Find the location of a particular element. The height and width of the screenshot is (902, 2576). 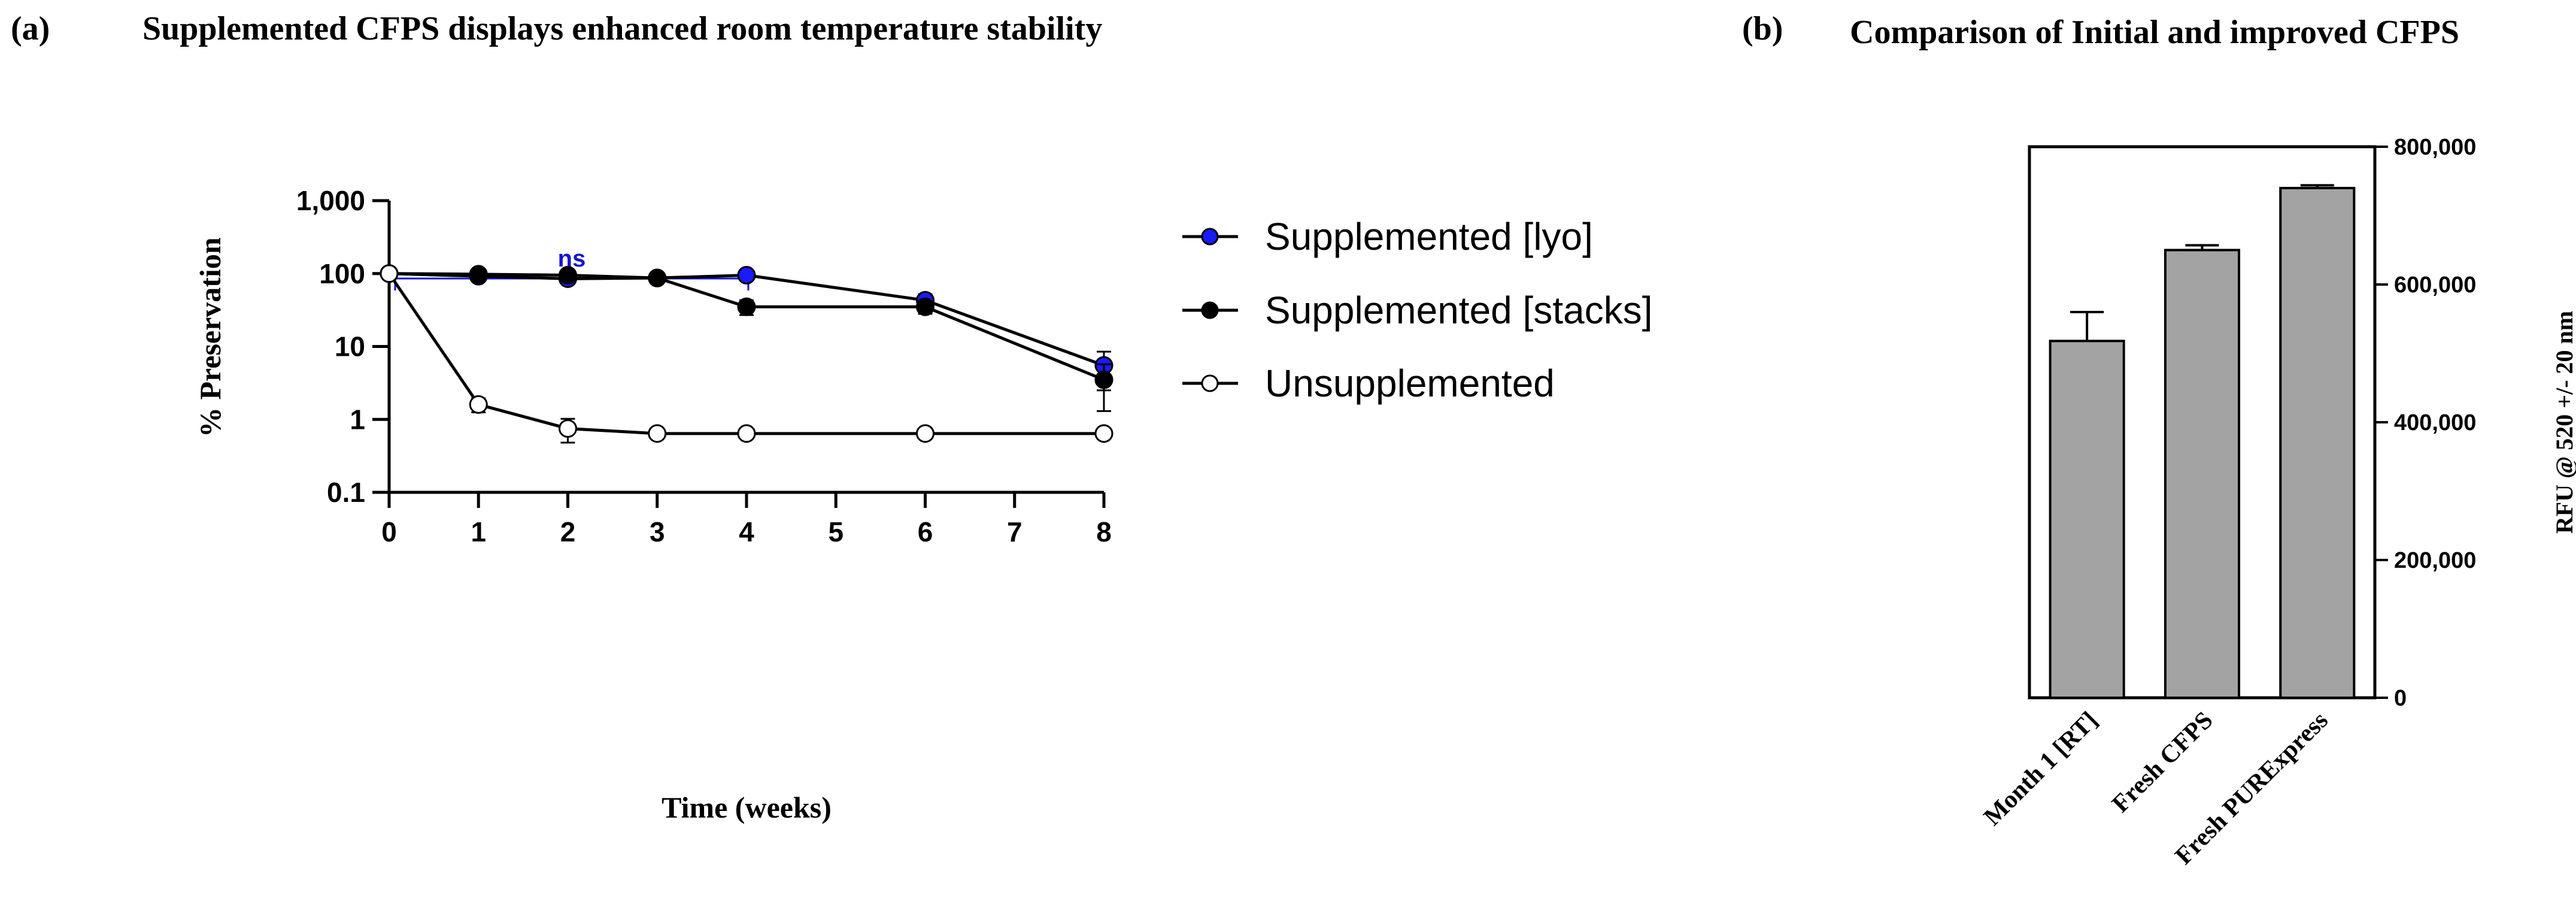

y-ticks-a: 0.1 1 10 100 1,000 is located at coordinates (343, 346).